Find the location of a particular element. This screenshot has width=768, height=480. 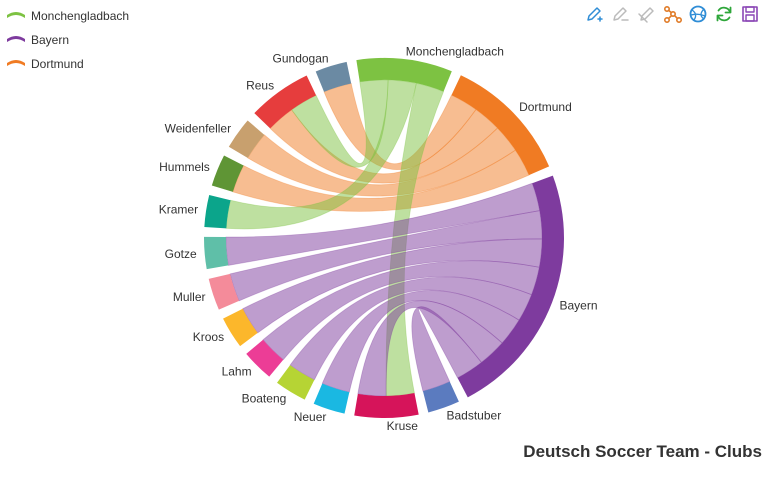

node-label-reus: Reus is located at coordinates (260, 86).